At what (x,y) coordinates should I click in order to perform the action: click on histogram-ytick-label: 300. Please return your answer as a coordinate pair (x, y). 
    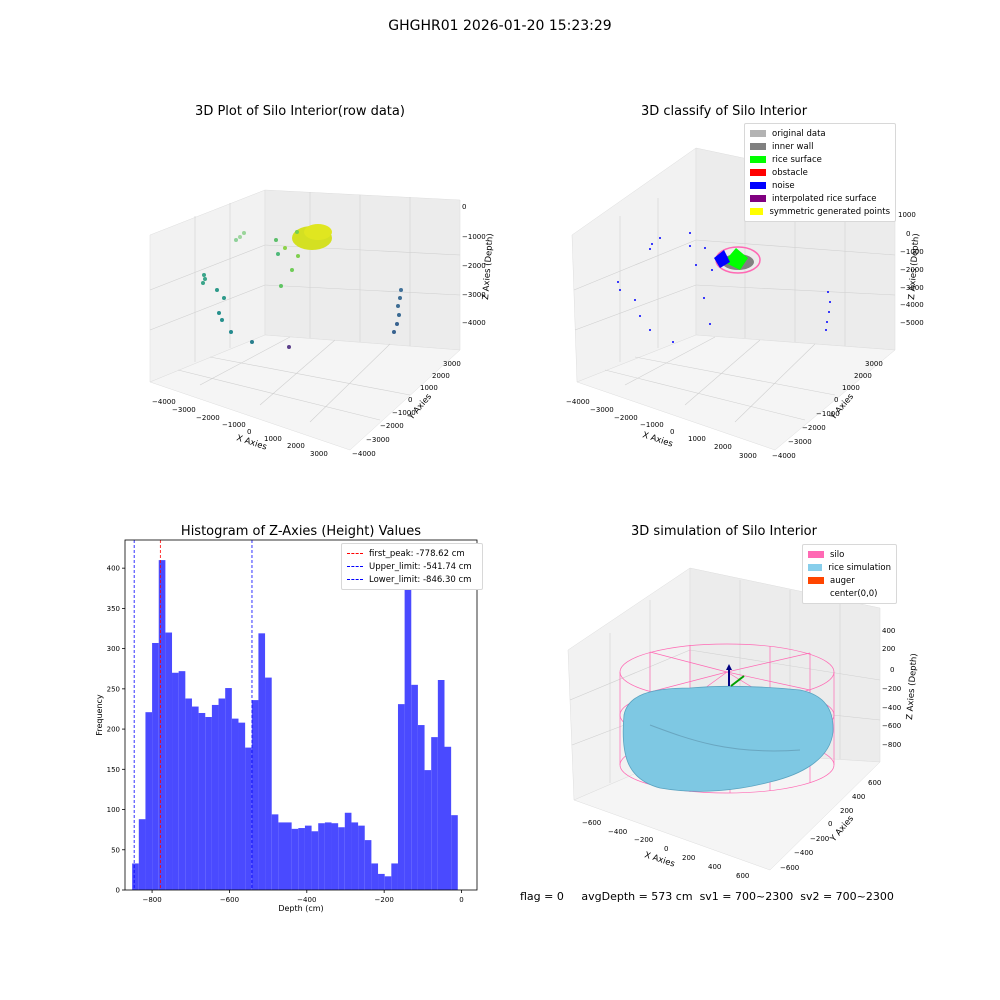
    Looking at the image, I should click on (113, 649).